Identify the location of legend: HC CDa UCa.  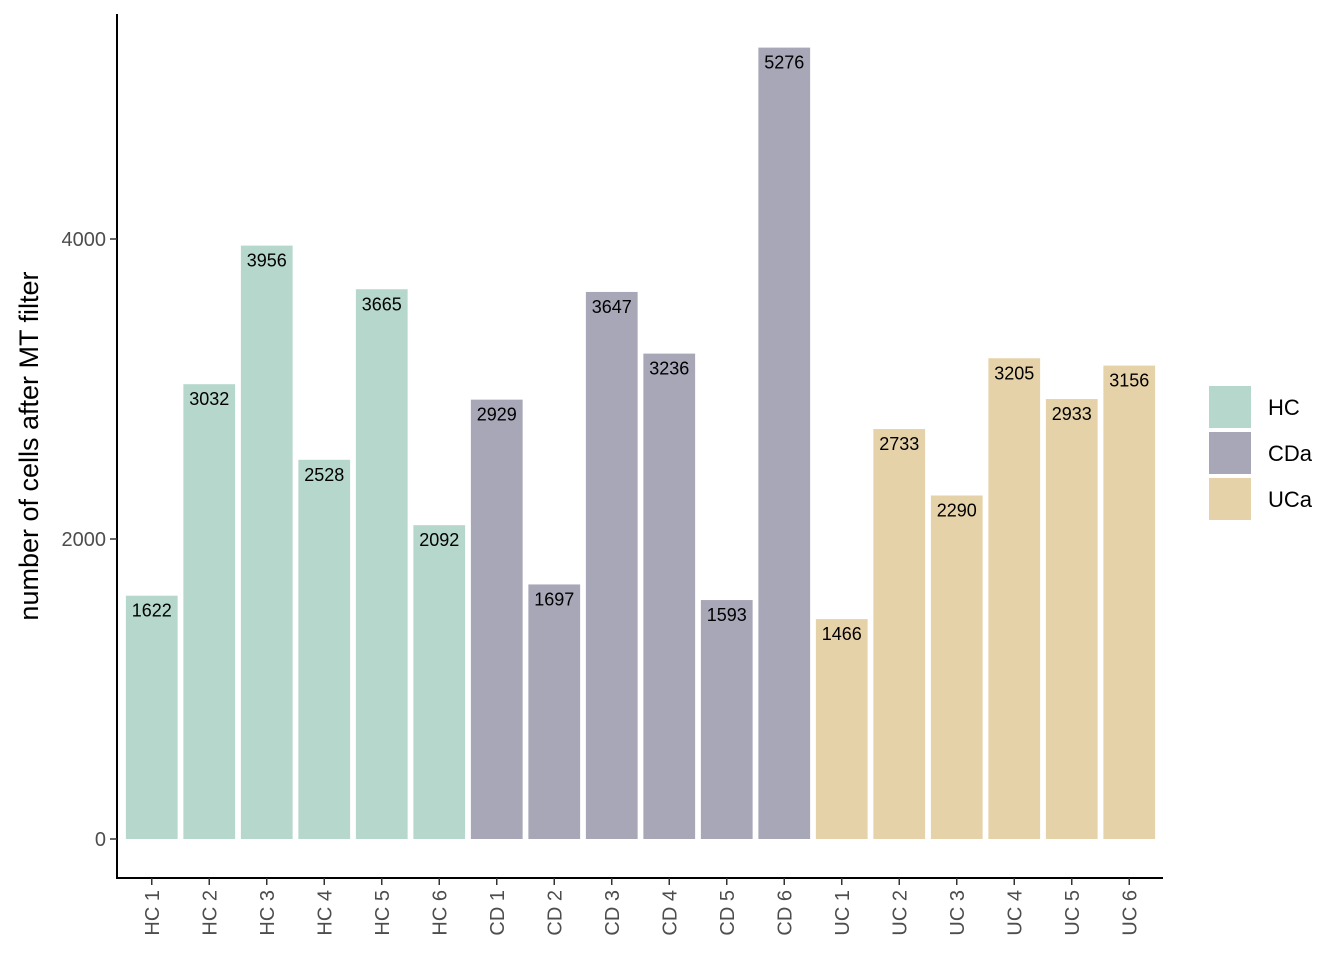
(1261, 453).